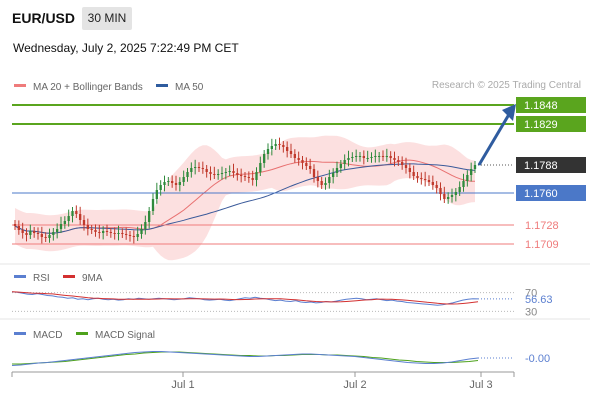  Describe the element at coordinates (541, 125) in the screenshot. I see `level-label-1.1829: 1.1829` at that location.